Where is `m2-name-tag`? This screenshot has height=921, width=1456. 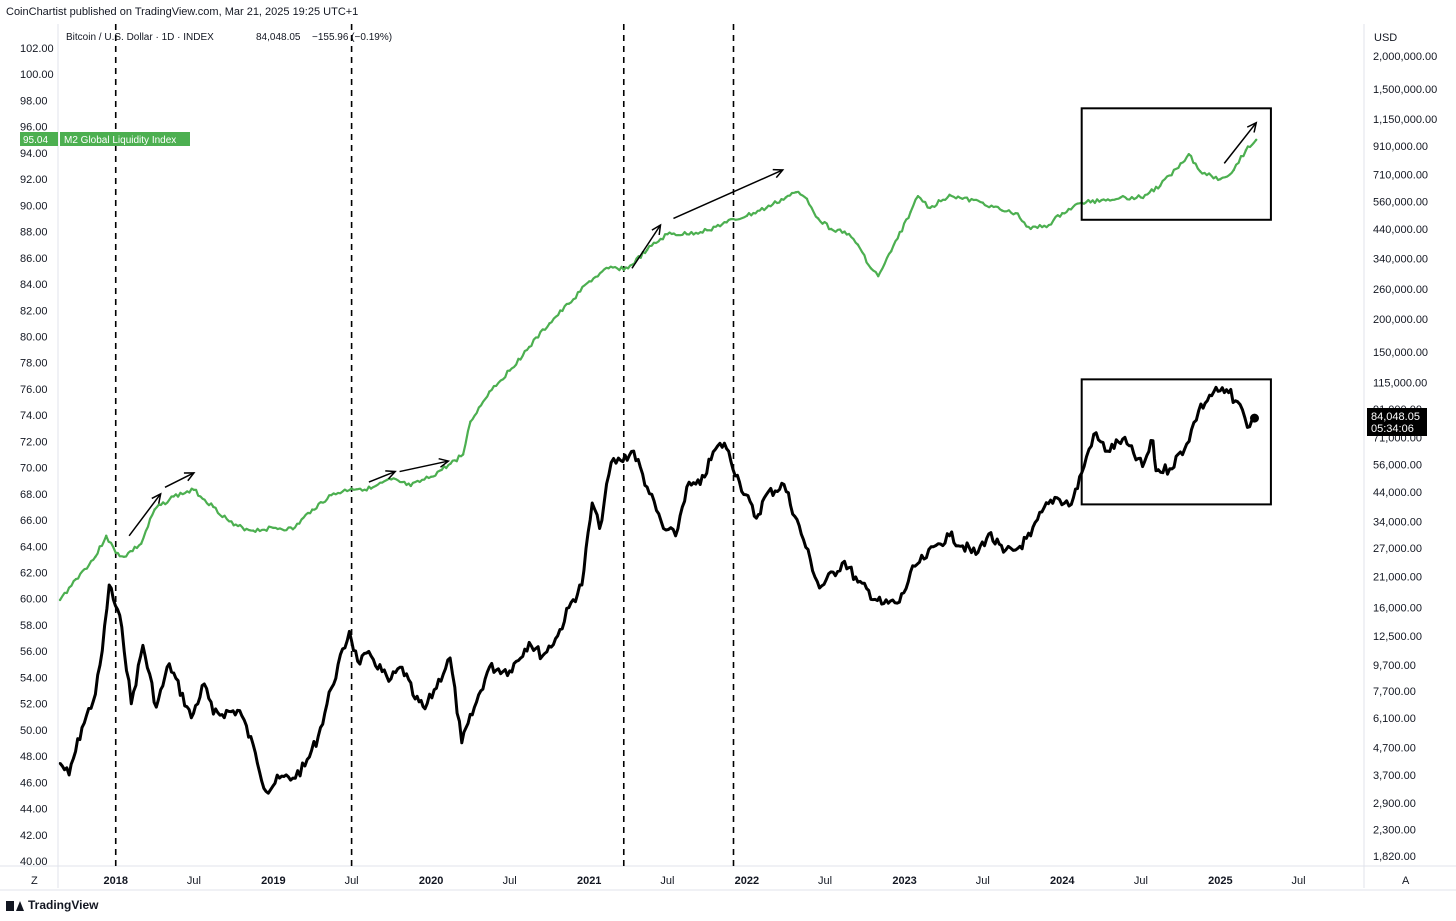
m2-name-tag is located at coordinates (125, 139).